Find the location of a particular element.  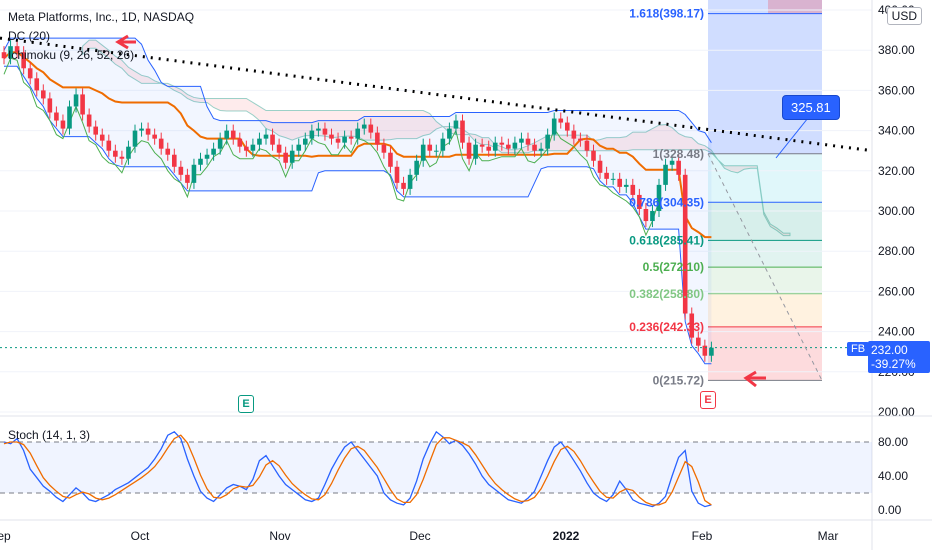

time-tick-label: 2022 is located at coordinates (566, 536).